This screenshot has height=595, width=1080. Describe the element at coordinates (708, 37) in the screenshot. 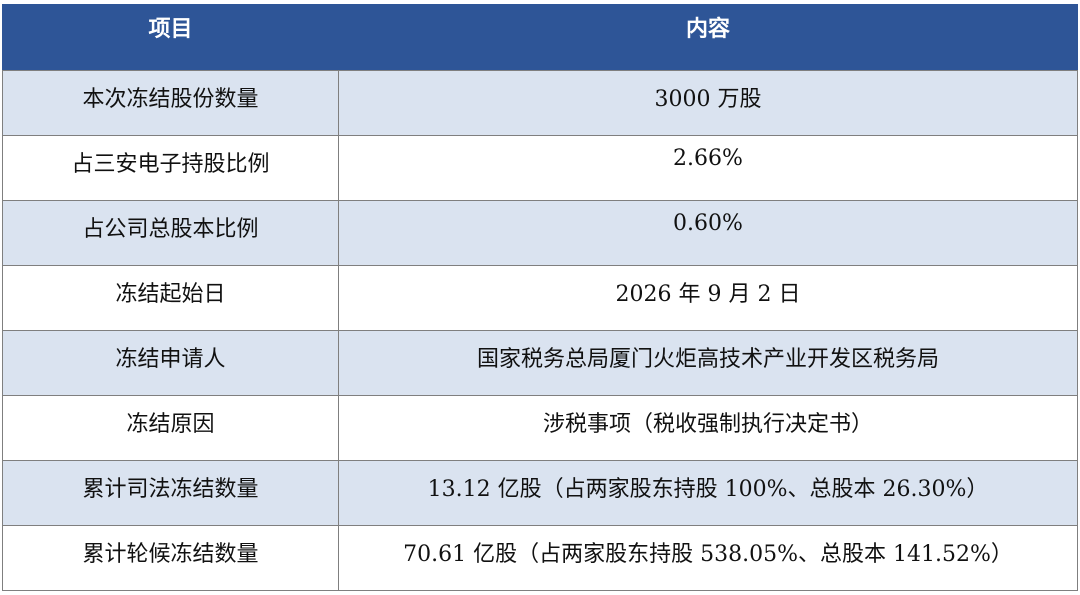

I see `header-cell: 内容` at that location.